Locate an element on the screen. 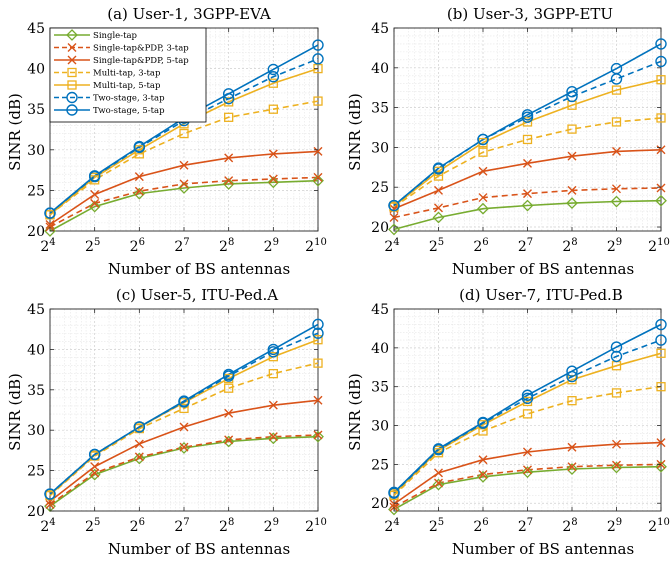 The image size is (672, 563). panel-b-title: (b) User-3, 3GPP-ETU is located at coordinates (530, 14).